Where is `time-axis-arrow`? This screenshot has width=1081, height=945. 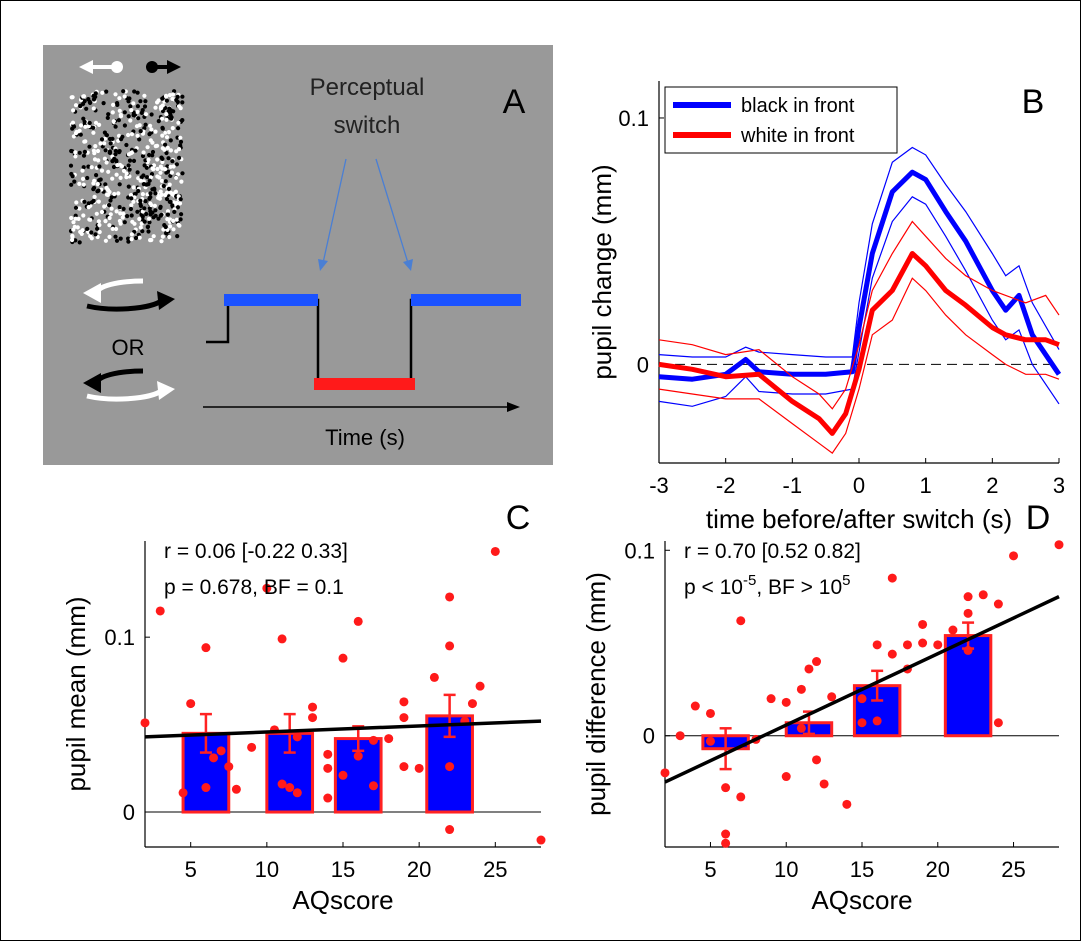 time-axis-arrow is located at coordinates (361, 407).